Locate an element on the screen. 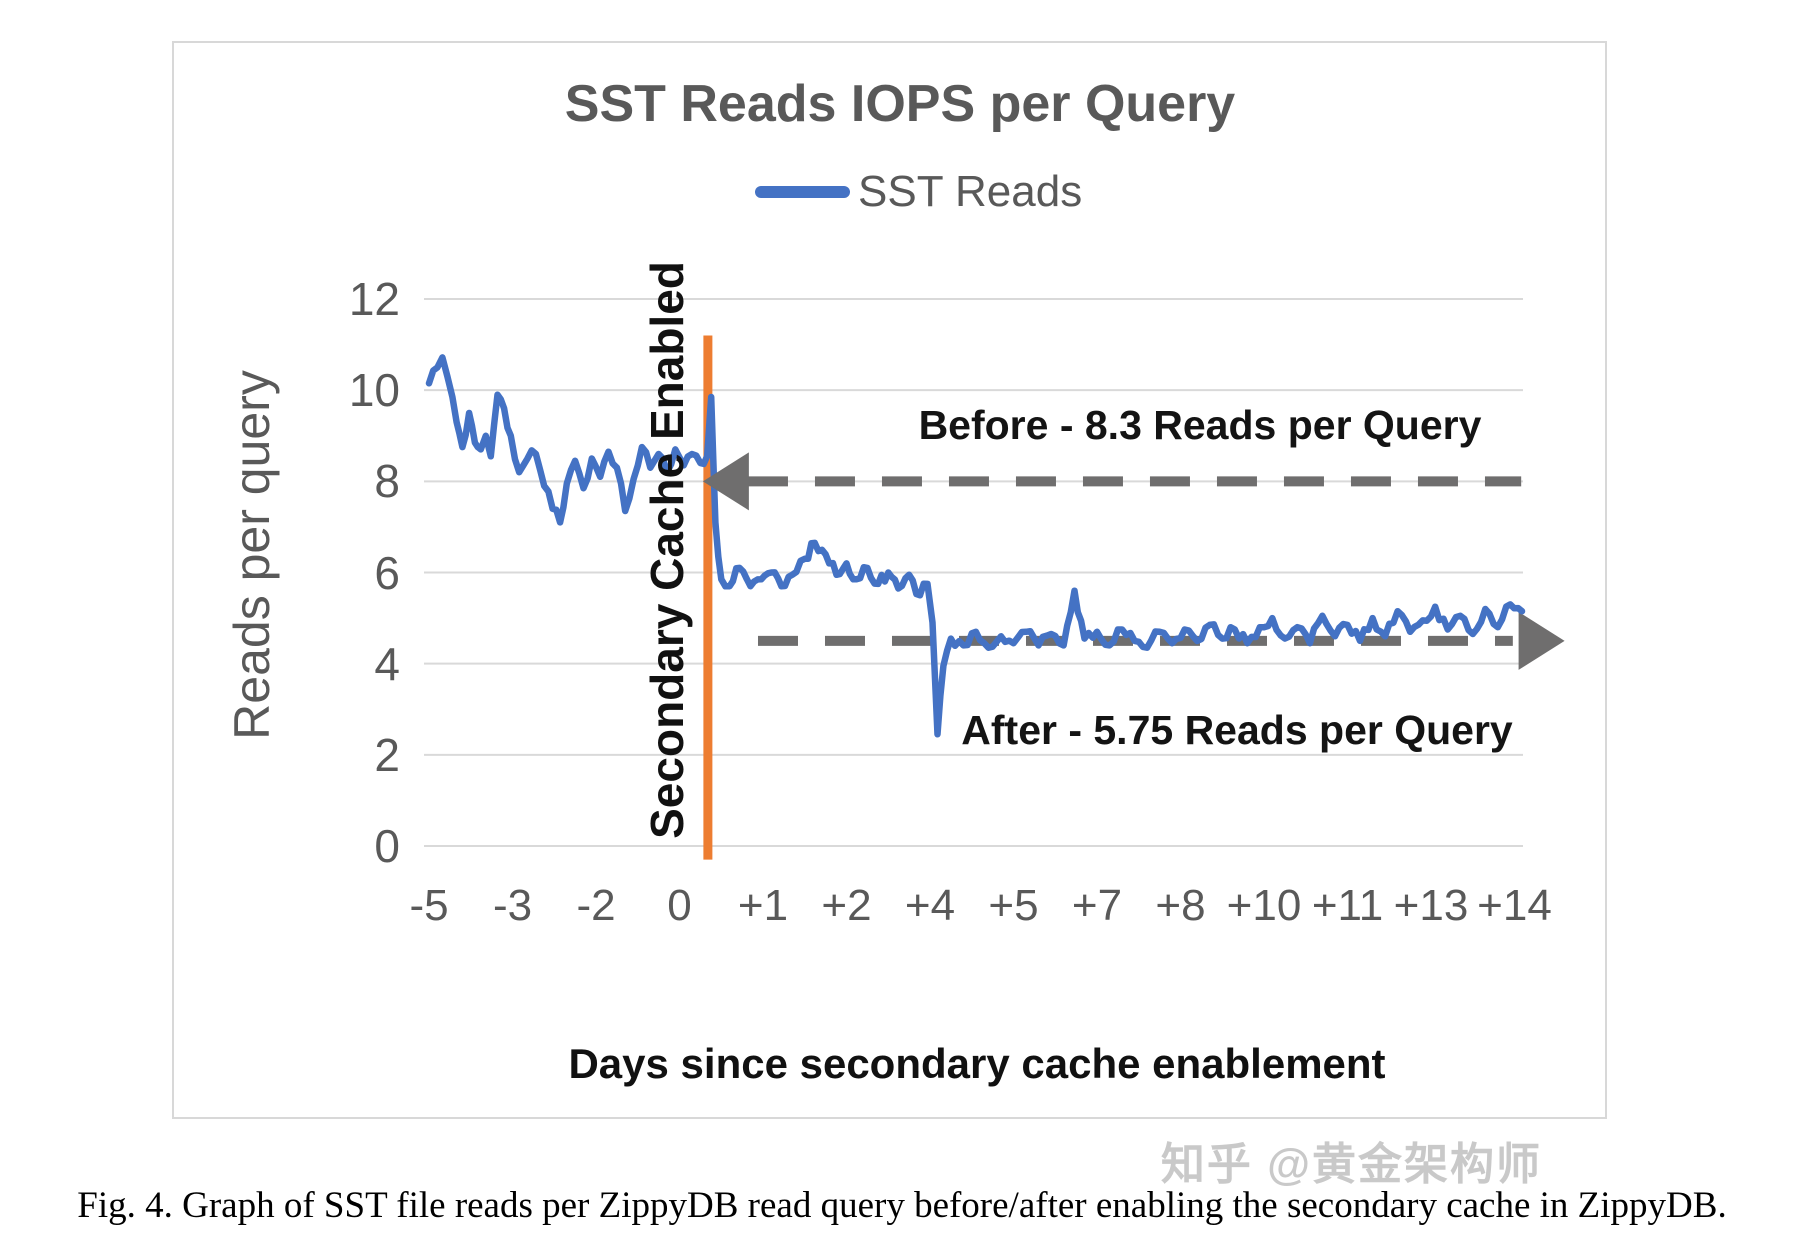 This screenshot has height=1234, width=1804. watermark: 知乎 @黄金架构师 is located at coordinates (1351, 1164).